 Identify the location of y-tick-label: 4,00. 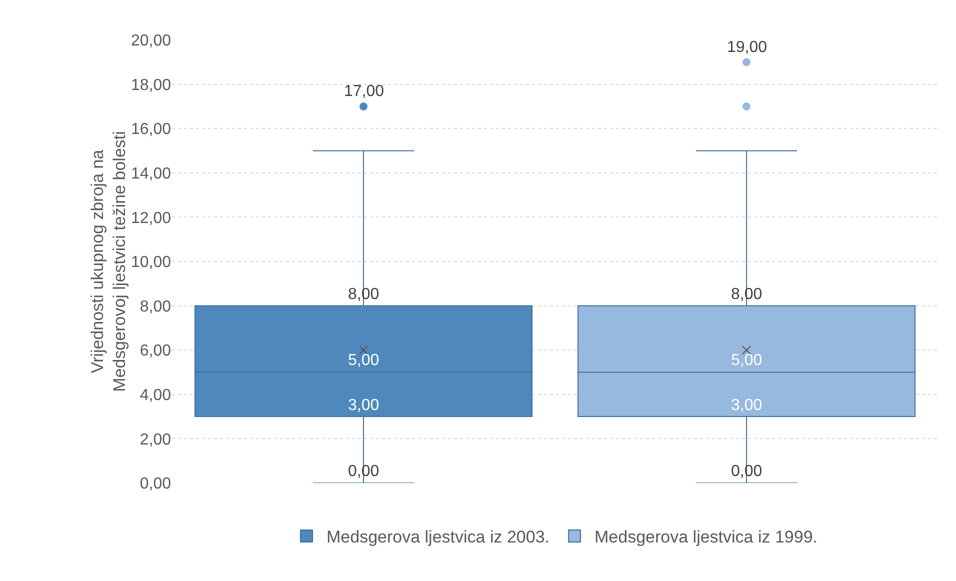
(156, 395).